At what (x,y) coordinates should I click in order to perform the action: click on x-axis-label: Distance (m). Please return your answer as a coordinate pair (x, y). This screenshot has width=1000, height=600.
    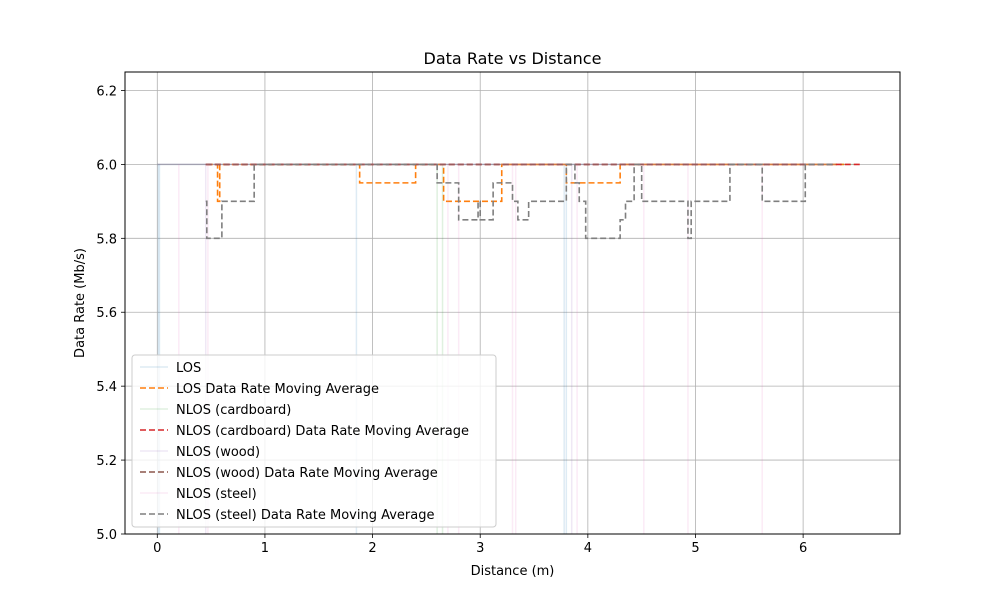
    Looking at the image, I should click on (513, 571).